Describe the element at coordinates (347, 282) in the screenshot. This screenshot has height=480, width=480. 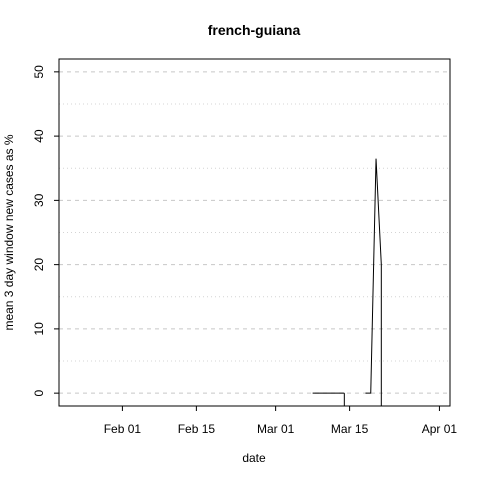
I see `series` at that location.